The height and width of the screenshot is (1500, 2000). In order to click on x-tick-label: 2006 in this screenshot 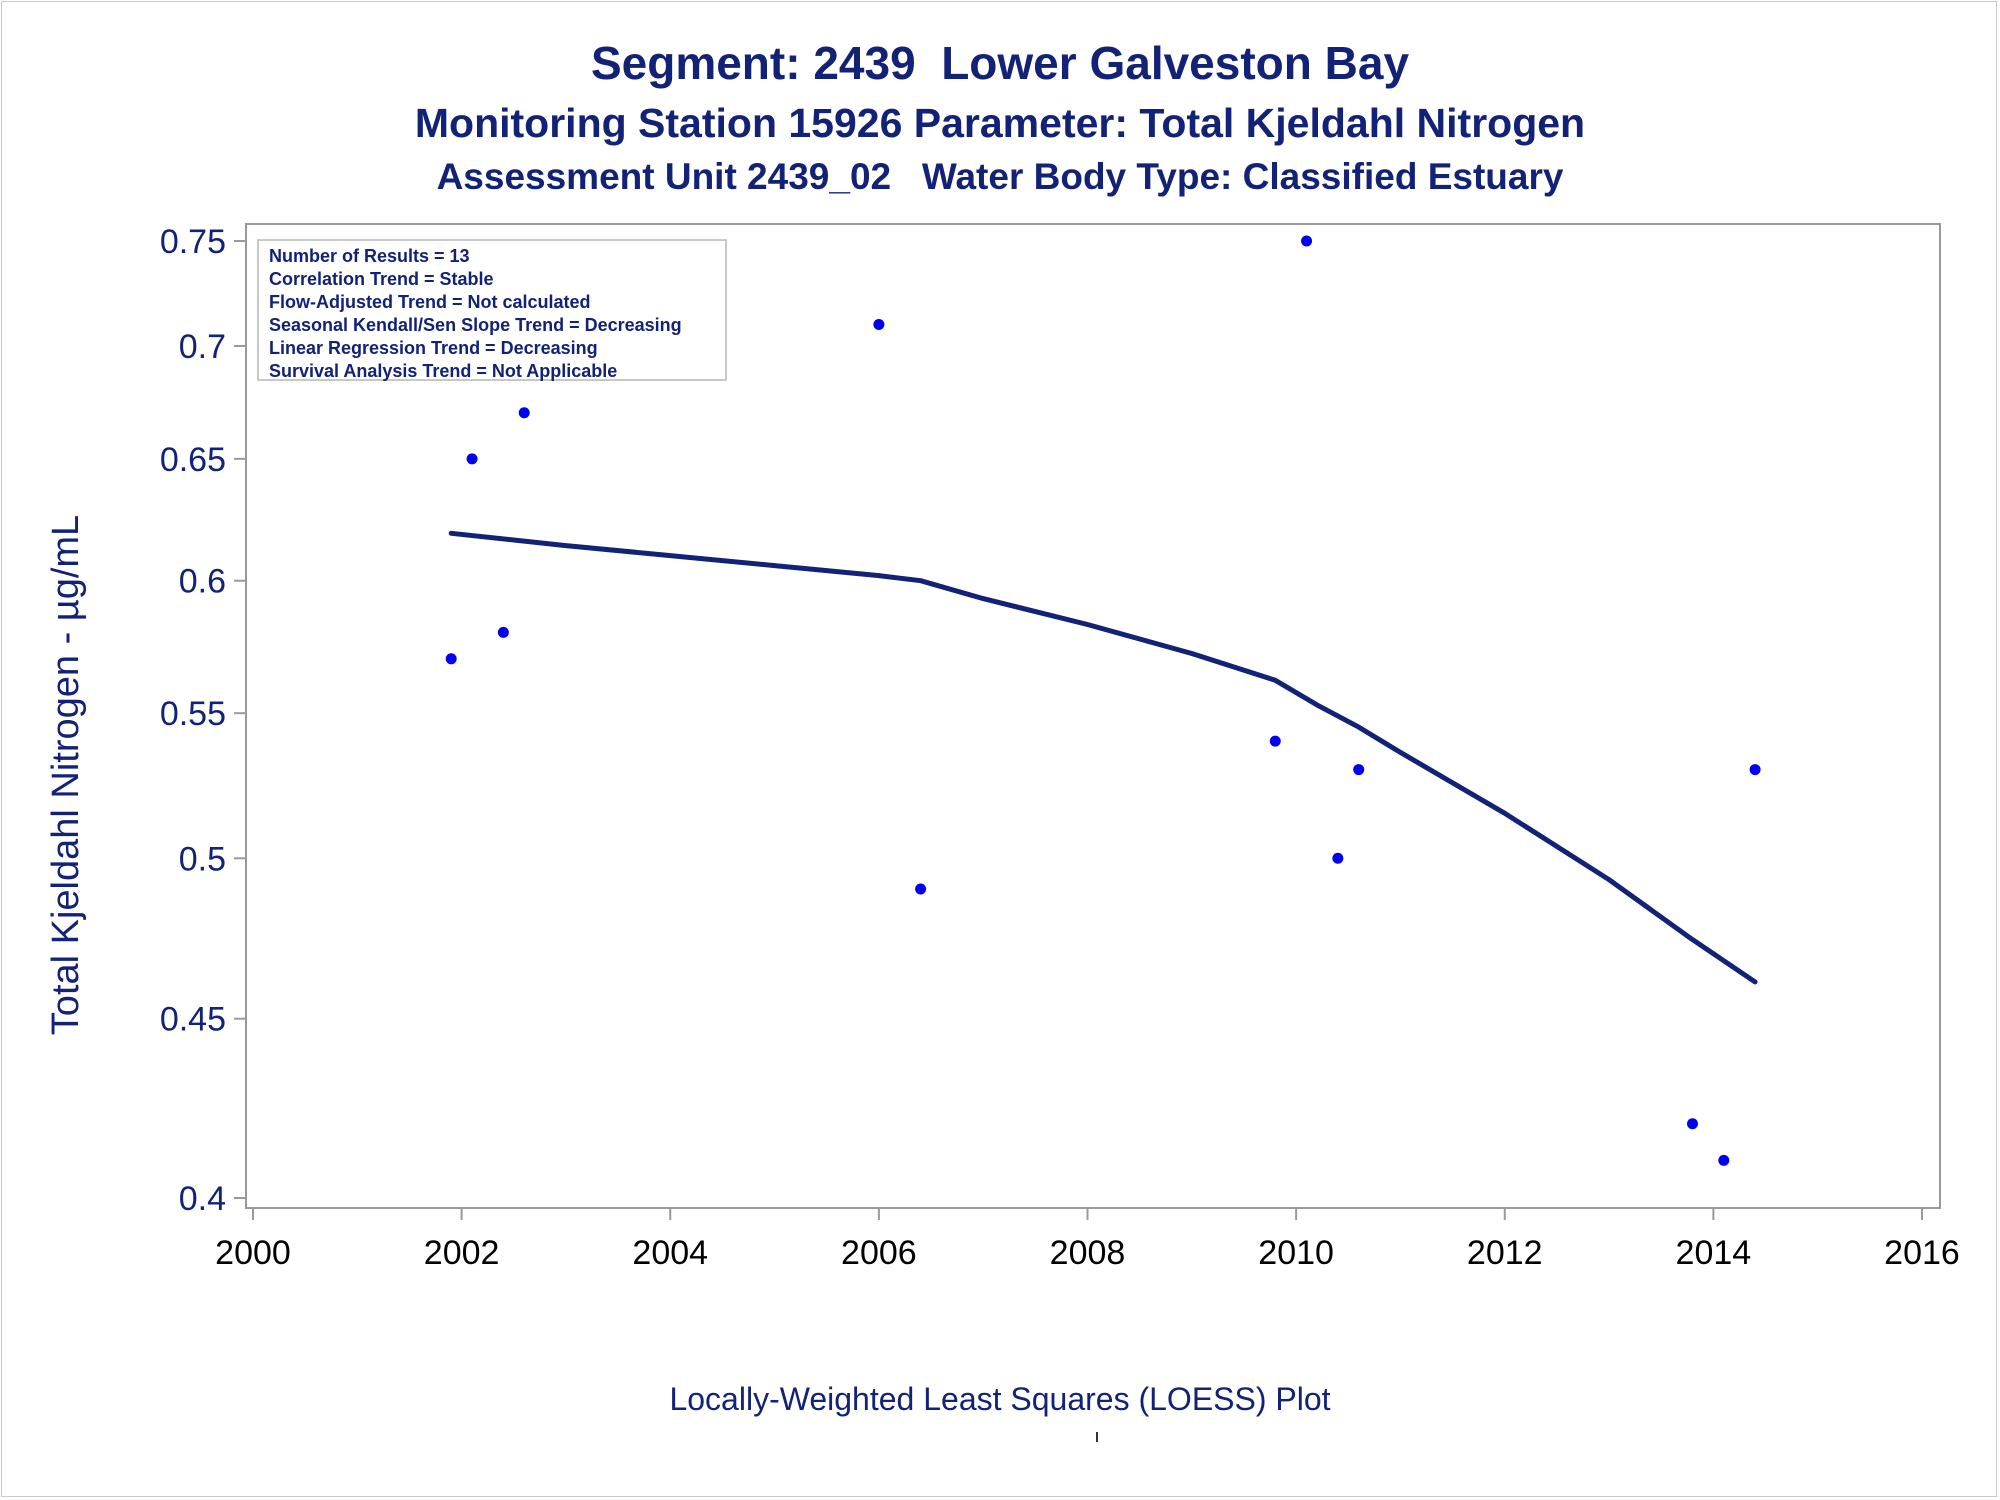, I will do `click(879, 1253)`.